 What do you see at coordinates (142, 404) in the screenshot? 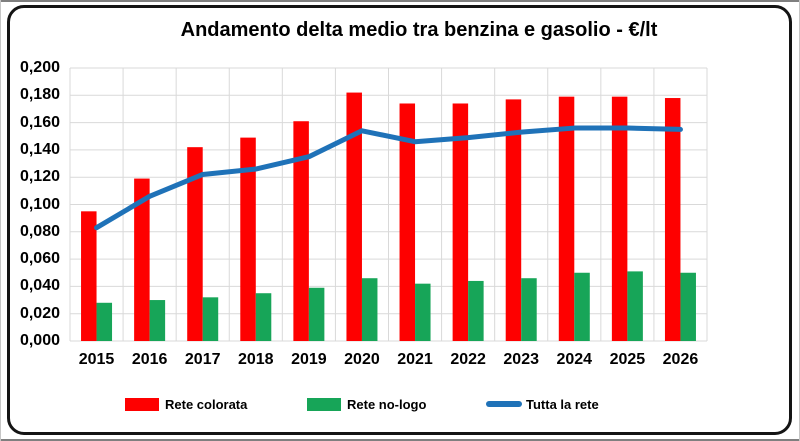
I see `legend-swatch-rete-colorata` at bounding box center [142, 404].